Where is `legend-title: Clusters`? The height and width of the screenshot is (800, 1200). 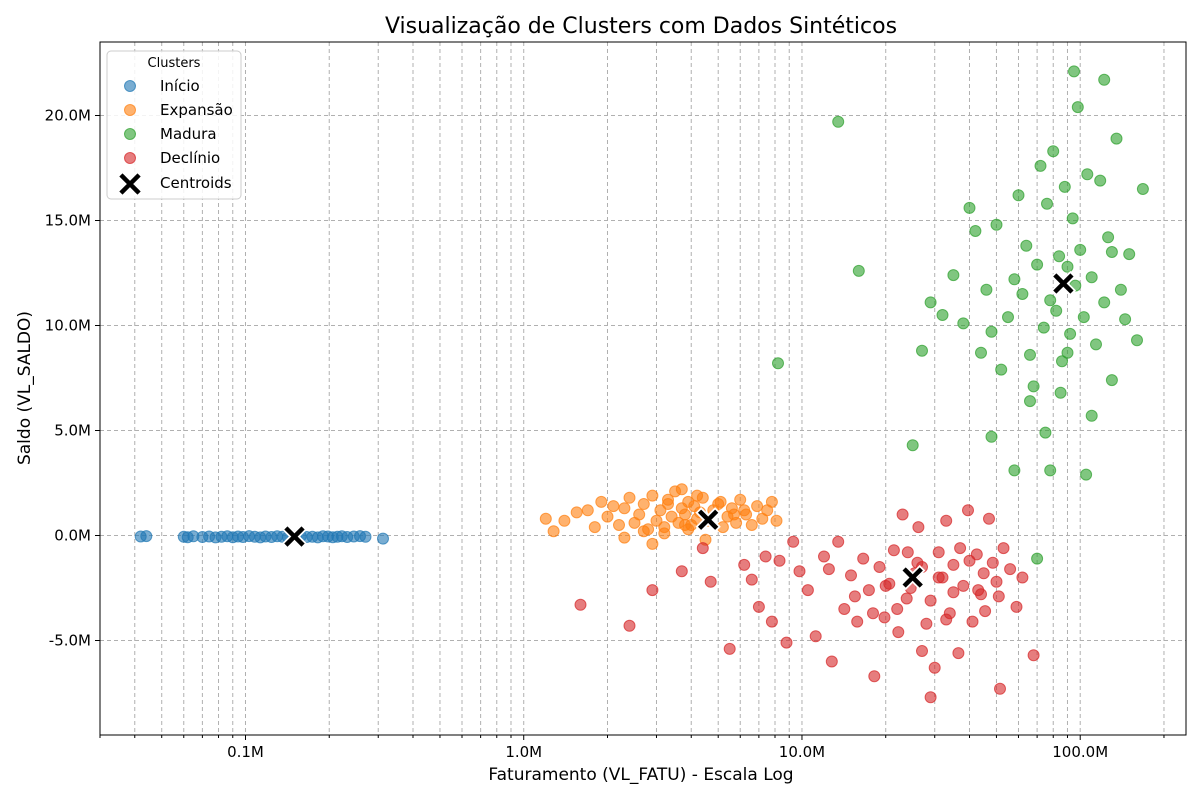 legend-title: Clusters is located at coordinates (174, 63).